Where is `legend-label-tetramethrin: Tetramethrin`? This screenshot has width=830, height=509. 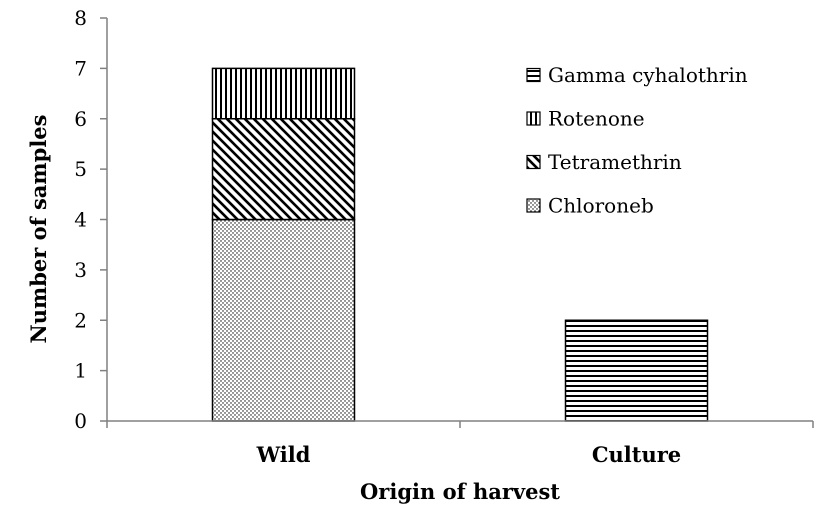 legend-label-tetramethrin: Tetramethrin is located at coordinates (615, 162).